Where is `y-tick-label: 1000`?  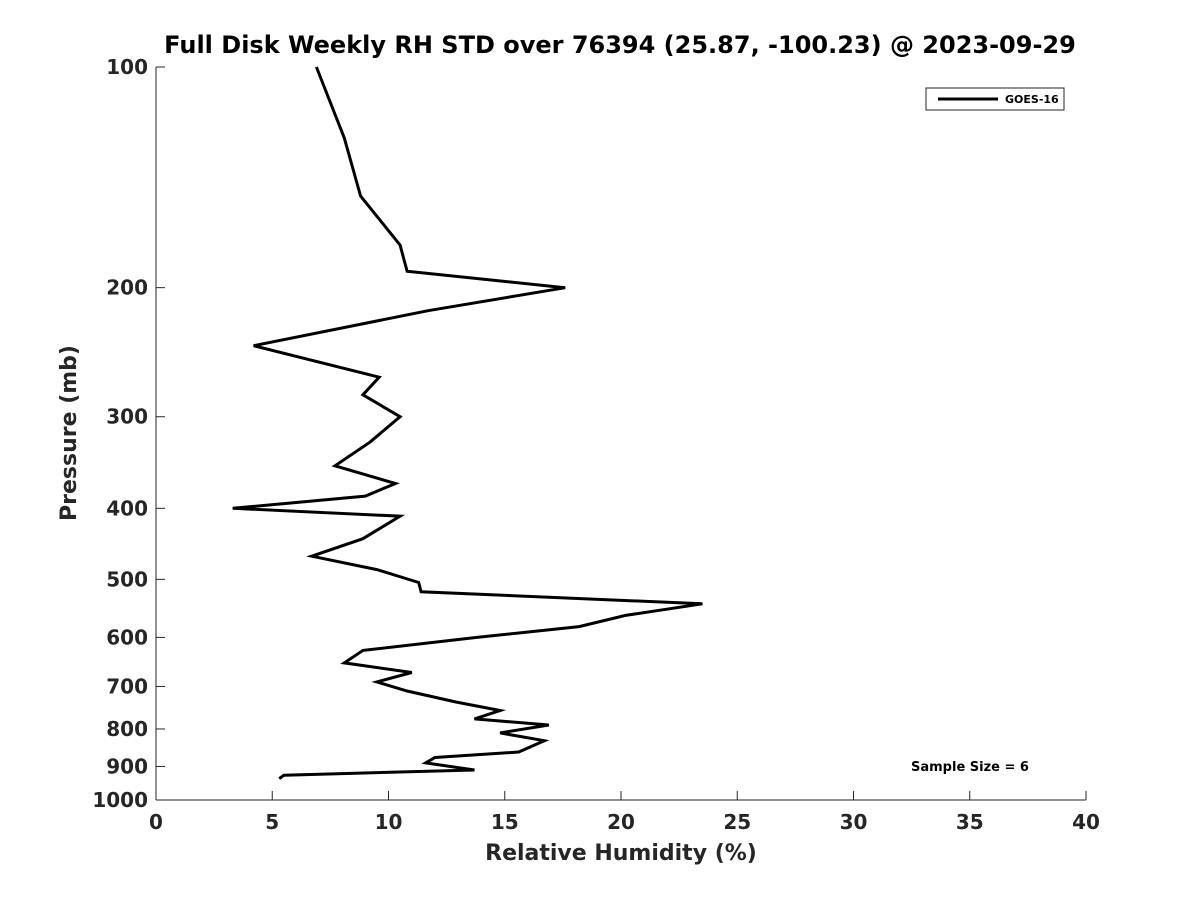 y-tick-label: 1000 is located at coordinates (120, 800).